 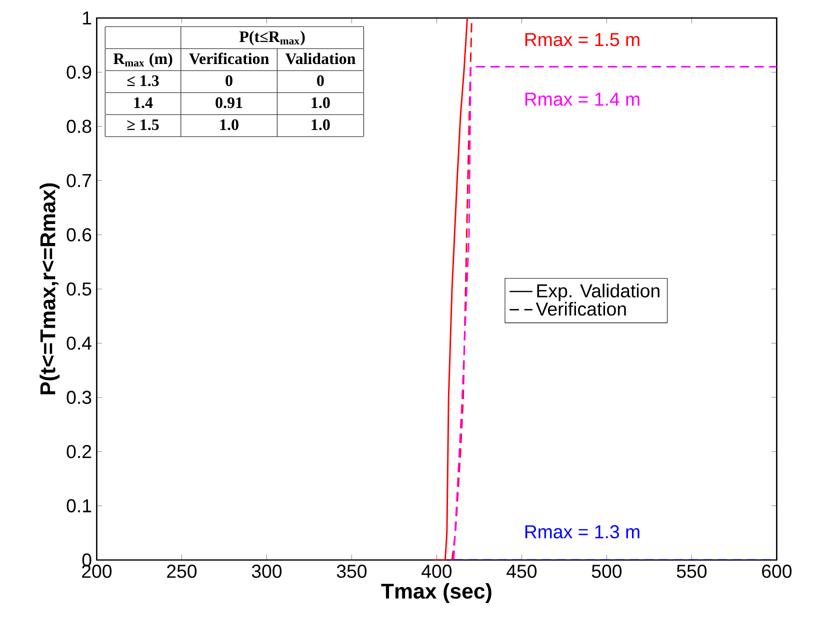 What do you see at coordinates (229, 102) in the screenshot?
I see `annotation: 0.91` at bounding box center [229, 102].